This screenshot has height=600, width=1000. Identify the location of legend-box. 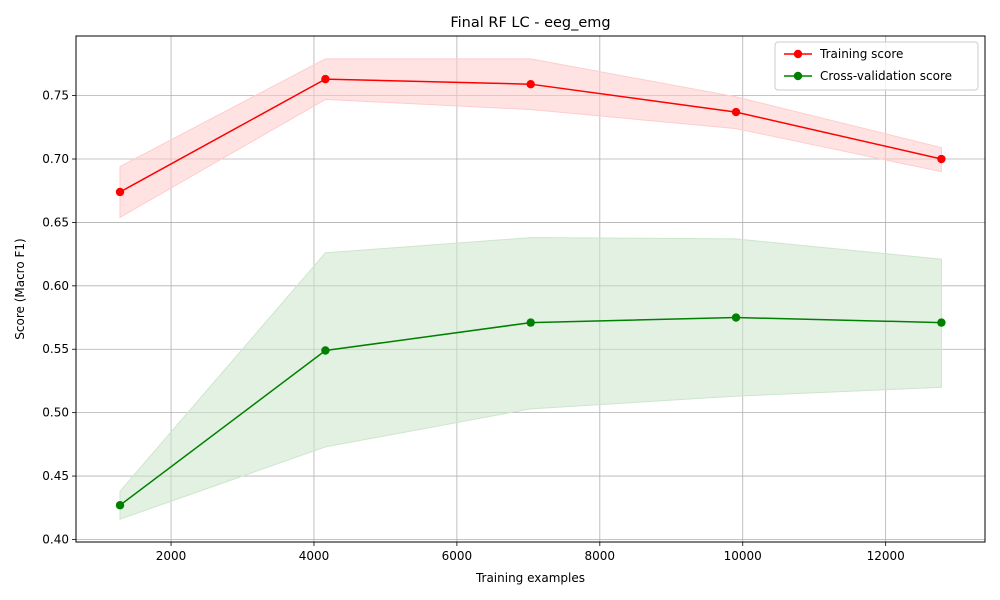
(876, 66).